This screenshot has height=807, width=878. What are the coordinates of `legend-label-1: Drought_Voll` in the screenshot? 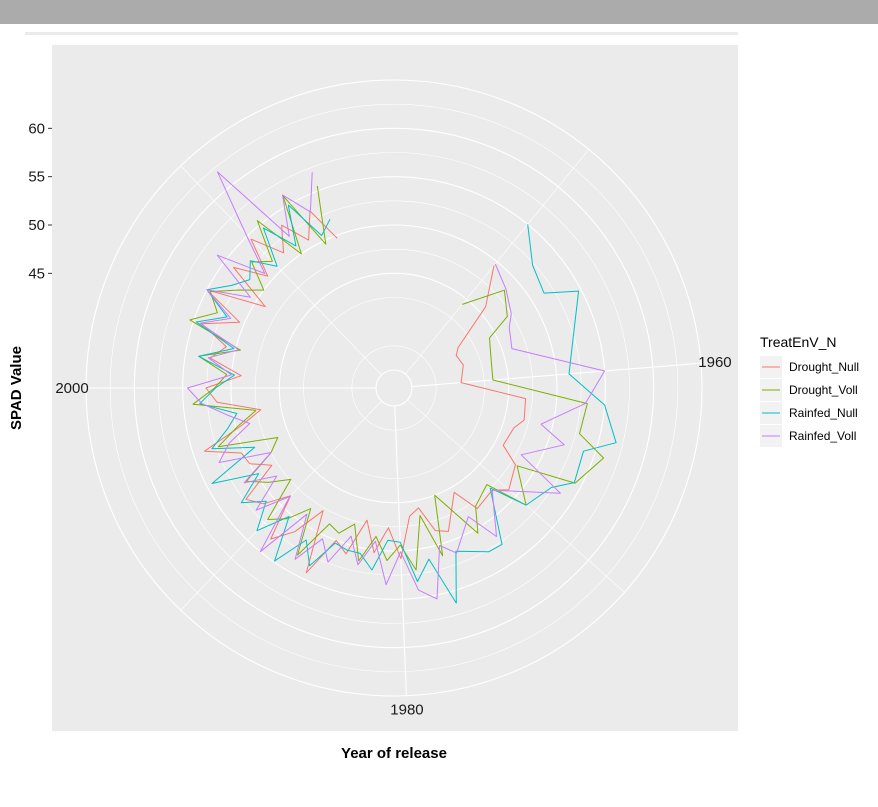 It's located at (823, 390).